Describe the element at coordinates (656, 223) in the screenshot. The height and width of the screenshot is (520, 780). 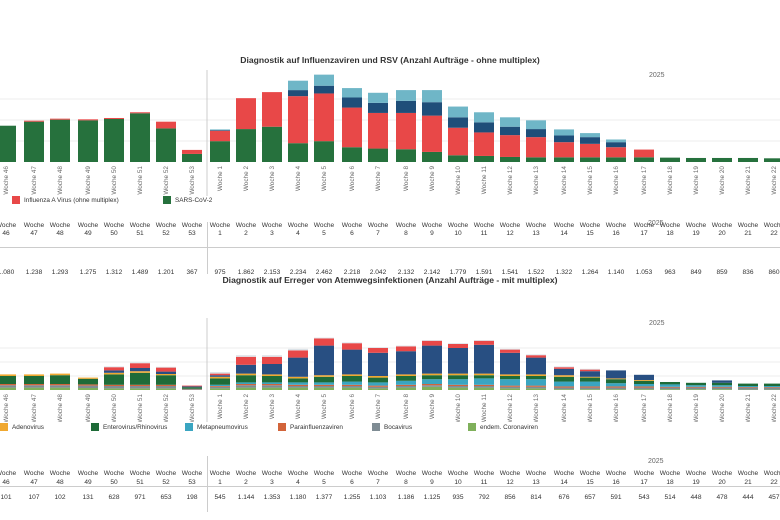
I see `table1-year-label: 2025` at that location.